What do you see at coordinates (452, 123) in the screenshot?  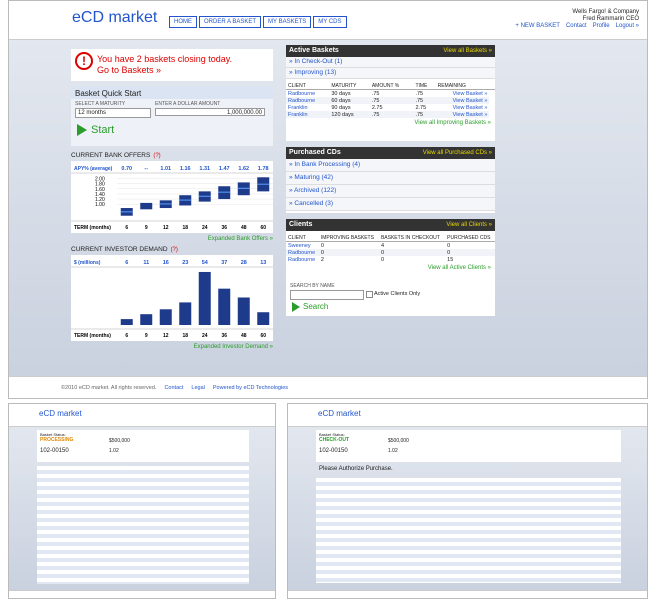 I see `improving-link: View all Improving Baskets »` at bounding box center [452, 123].